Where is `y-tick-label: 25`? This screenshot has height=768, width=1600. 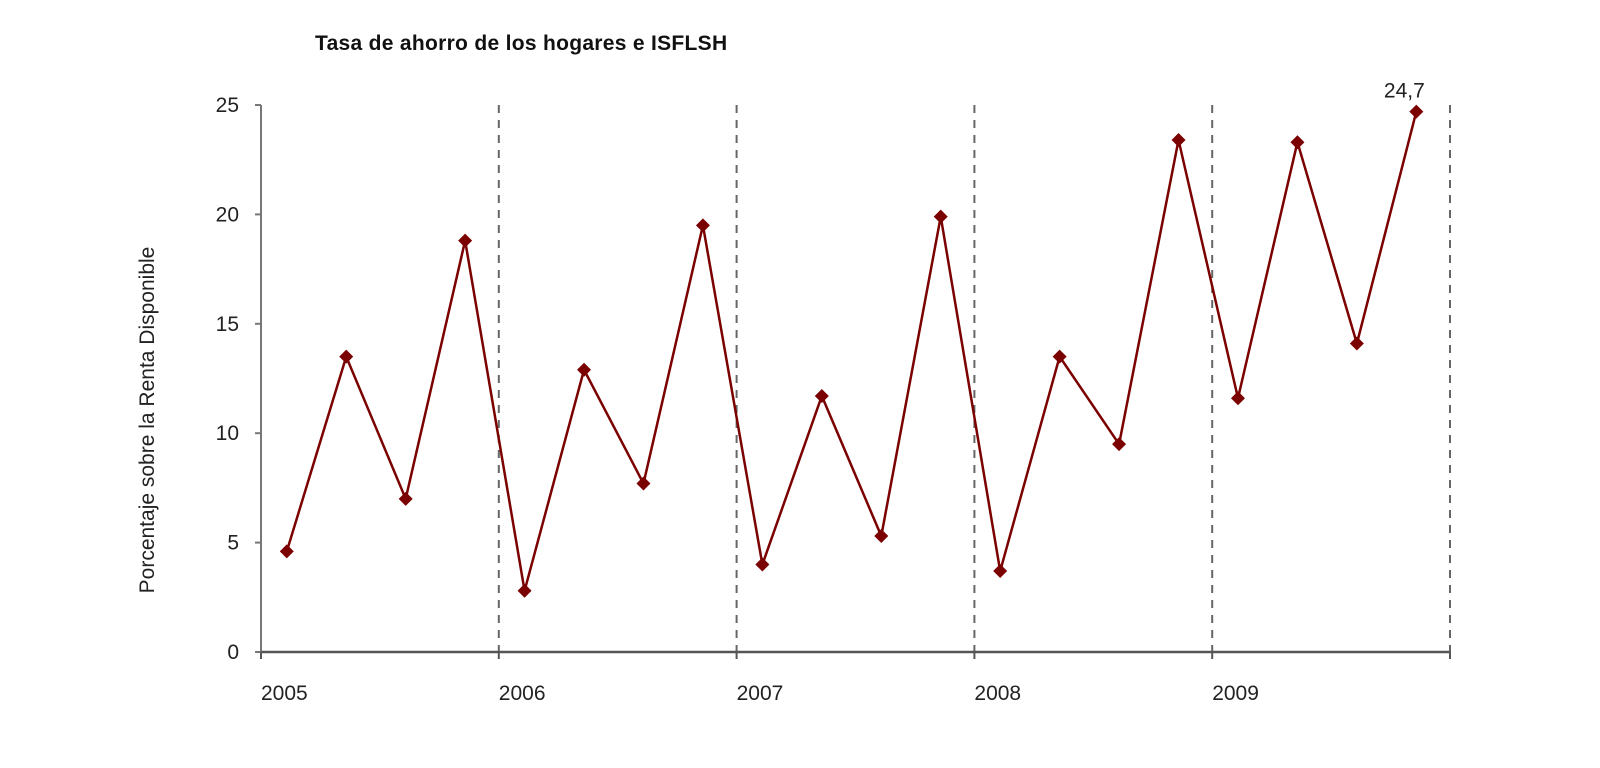
y-tick-label: 25 is located at coordinates (227, 105).